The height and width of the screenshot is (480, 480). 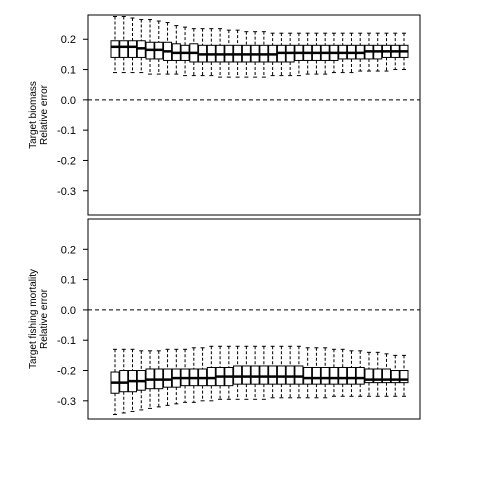 What do you see at coordinates (72, 116) in the screenshot?
I see `y-axis: 0.2 0.1 0.0 -0.1 -0.2 -0.3` at bounding box center [72, 116].